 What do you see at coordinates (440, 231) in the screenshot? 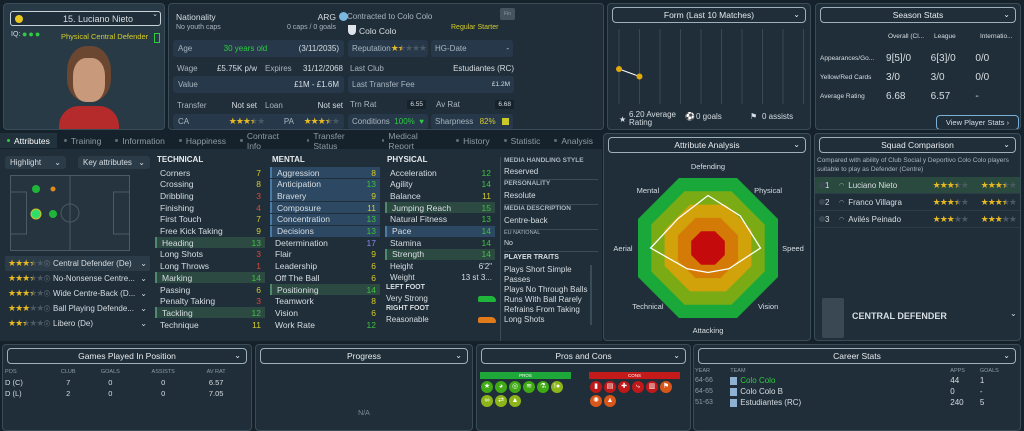
I see `attribute-pace: Pace 14` at bounding box center [440, 231].